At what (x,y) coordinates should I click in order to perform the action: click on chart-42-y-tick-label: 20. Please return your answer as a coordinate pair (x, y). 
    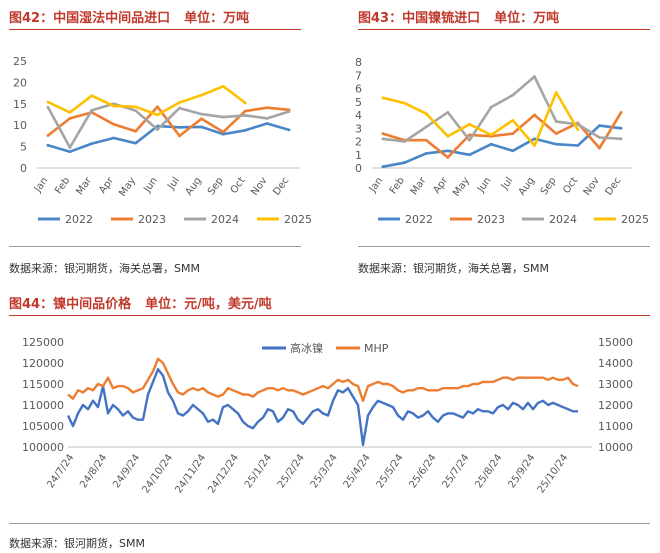
    Looking at the image, I should click on (20, 82).